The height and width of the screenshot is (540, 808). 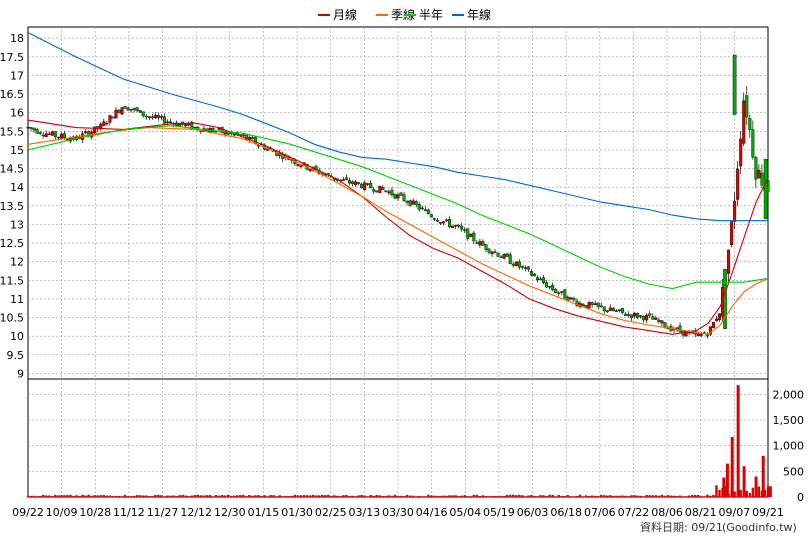 I want to click on date-tick-label: 11/12, so click(x=129, y=512).